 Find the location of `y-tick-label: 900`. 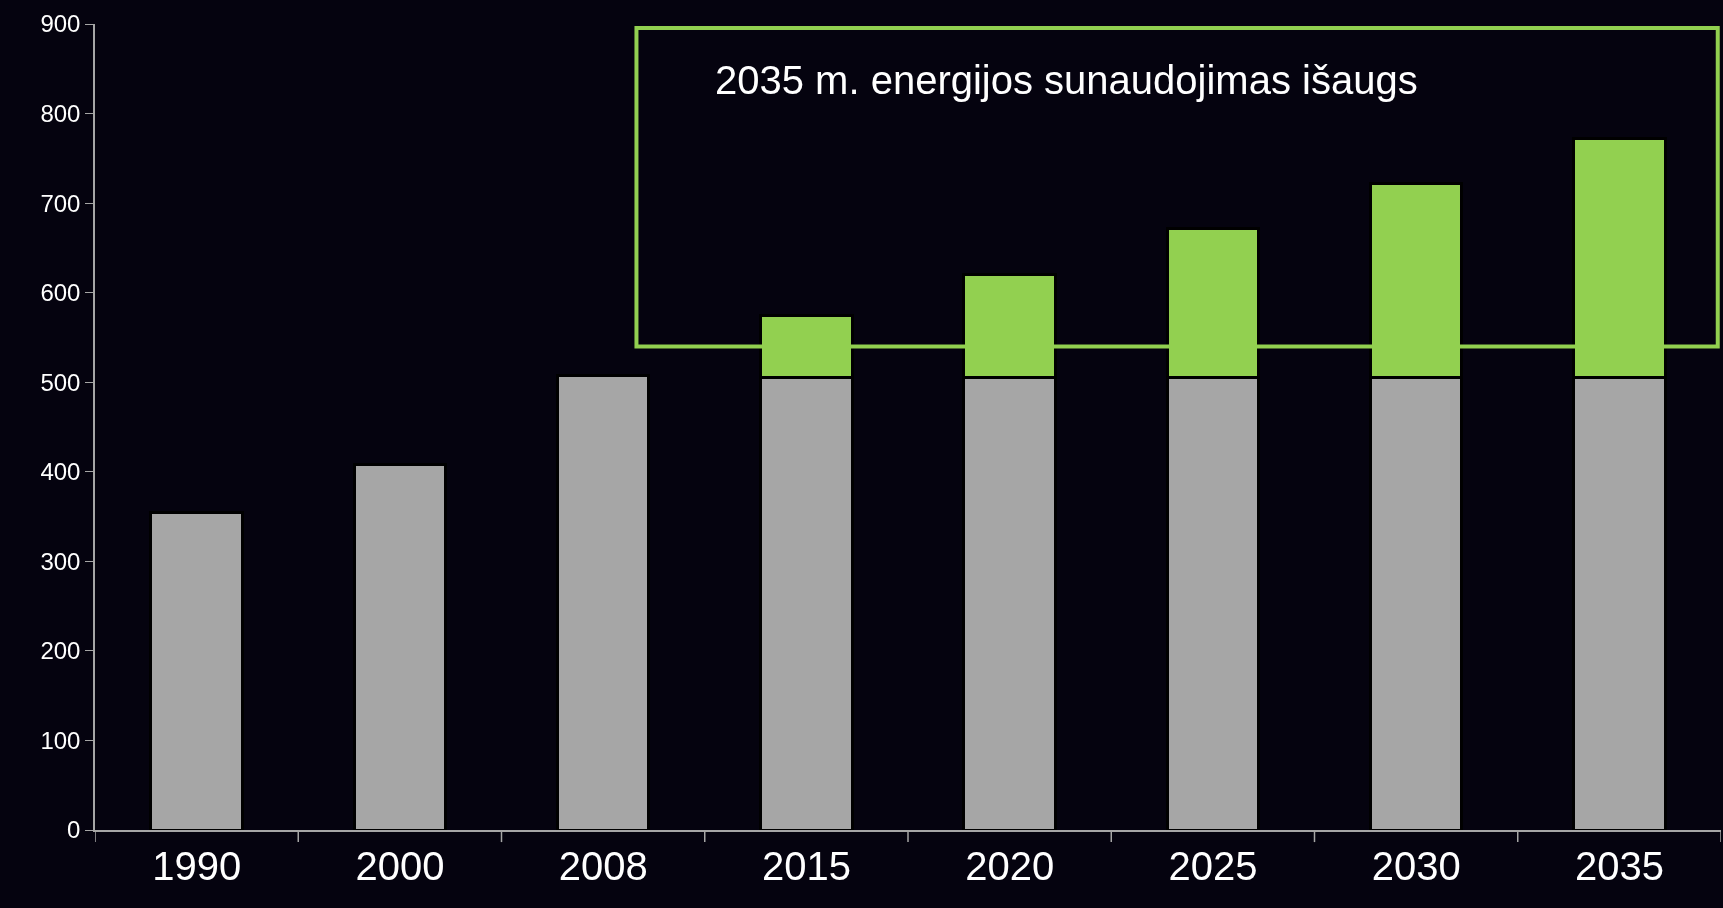

y-tick-label: 900 is located at coordinates (60, 24).